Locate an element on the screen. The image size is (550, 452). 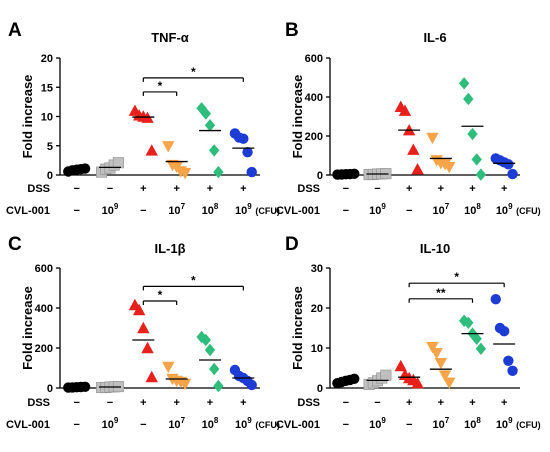
panel-title: IL-1β is located at coordinates (169, 248).